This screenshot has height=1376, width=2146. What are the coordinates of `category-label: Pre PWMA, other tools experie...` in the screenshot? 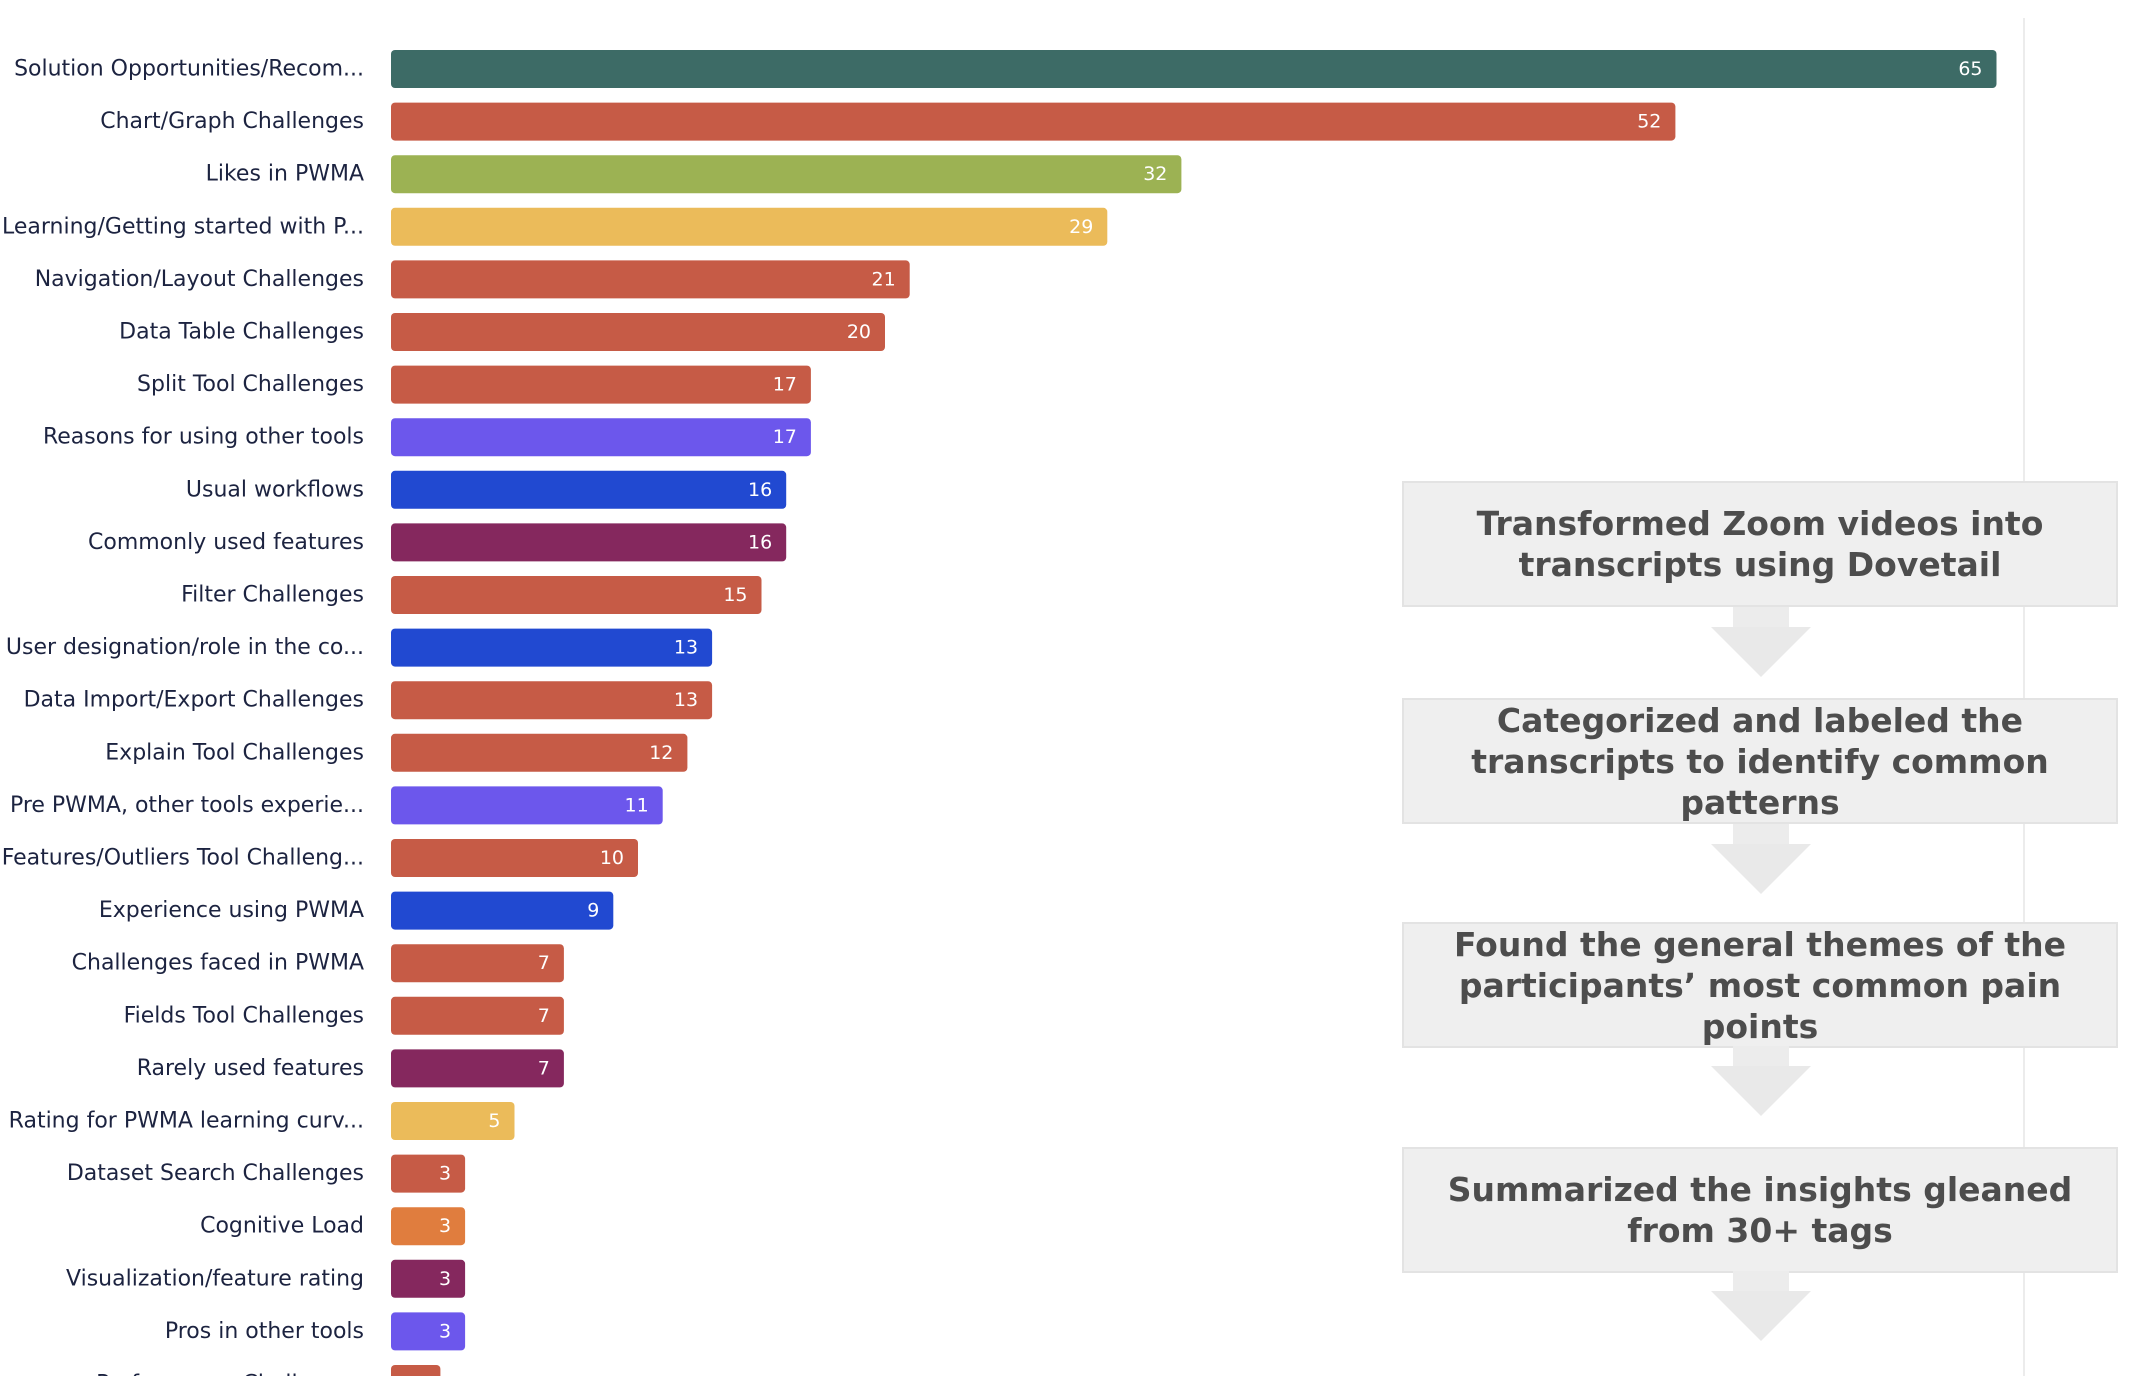 It's located at (187, 805).